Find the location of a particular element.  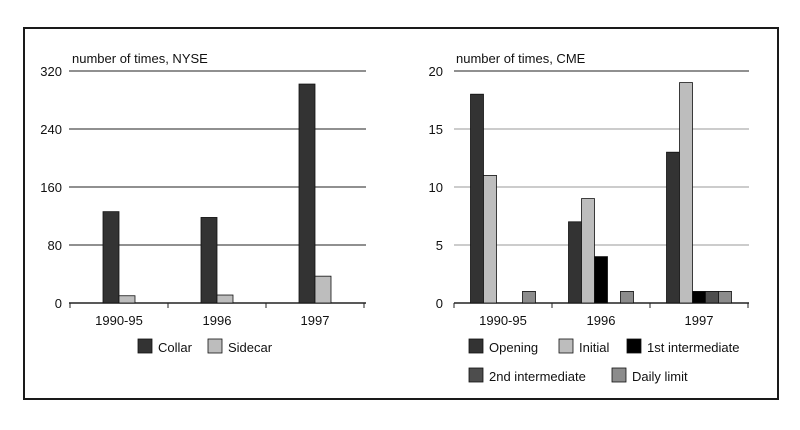

chart1-bar-sidecar-1996 is located at coordinates (225, 299).